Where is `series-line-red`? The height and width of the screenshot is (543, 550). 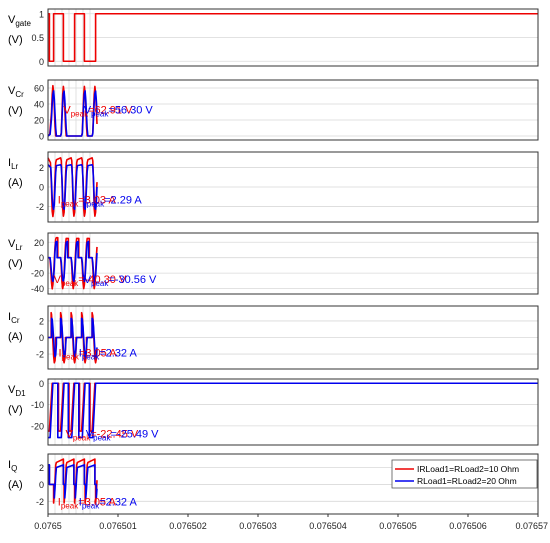 series-line-red is located at coordinates (293, 37).